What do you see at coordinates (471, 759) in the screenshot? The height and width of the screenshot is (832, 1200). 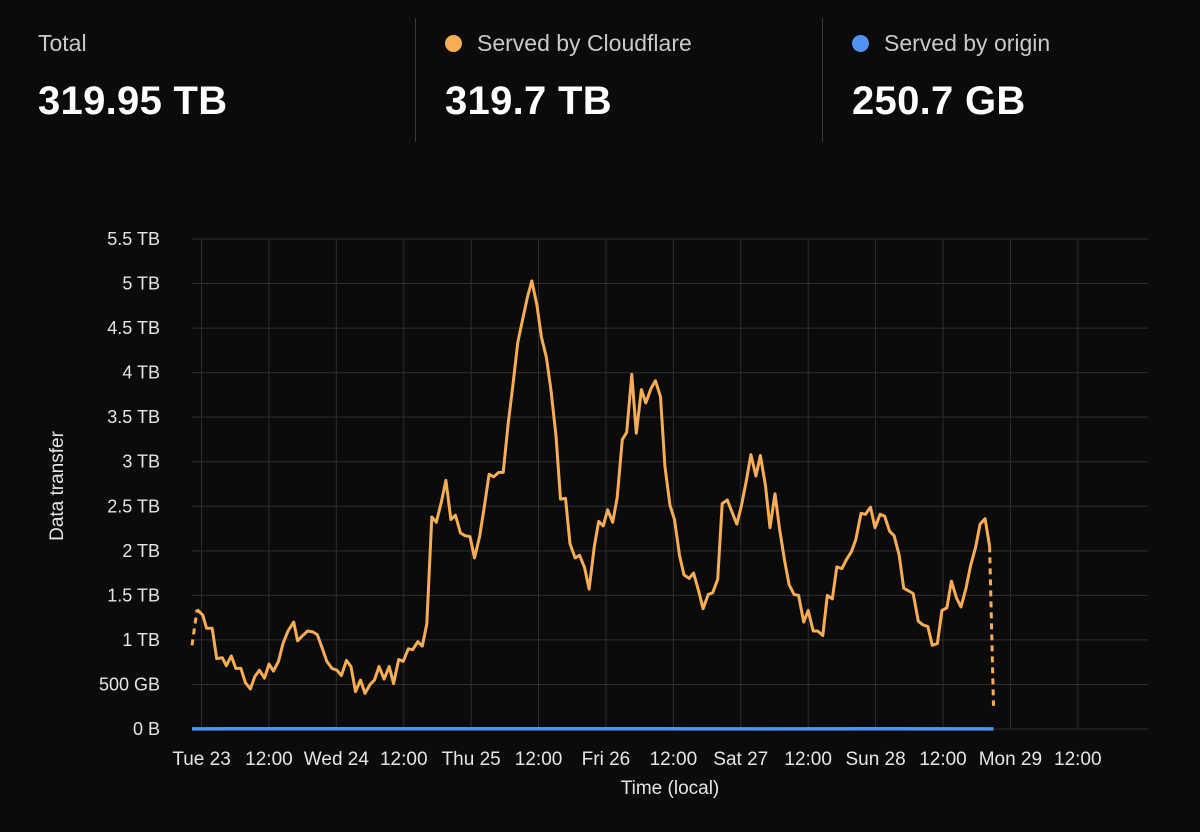 I see `x-tick-label: Thu 25` at bounding box center [471, 759].